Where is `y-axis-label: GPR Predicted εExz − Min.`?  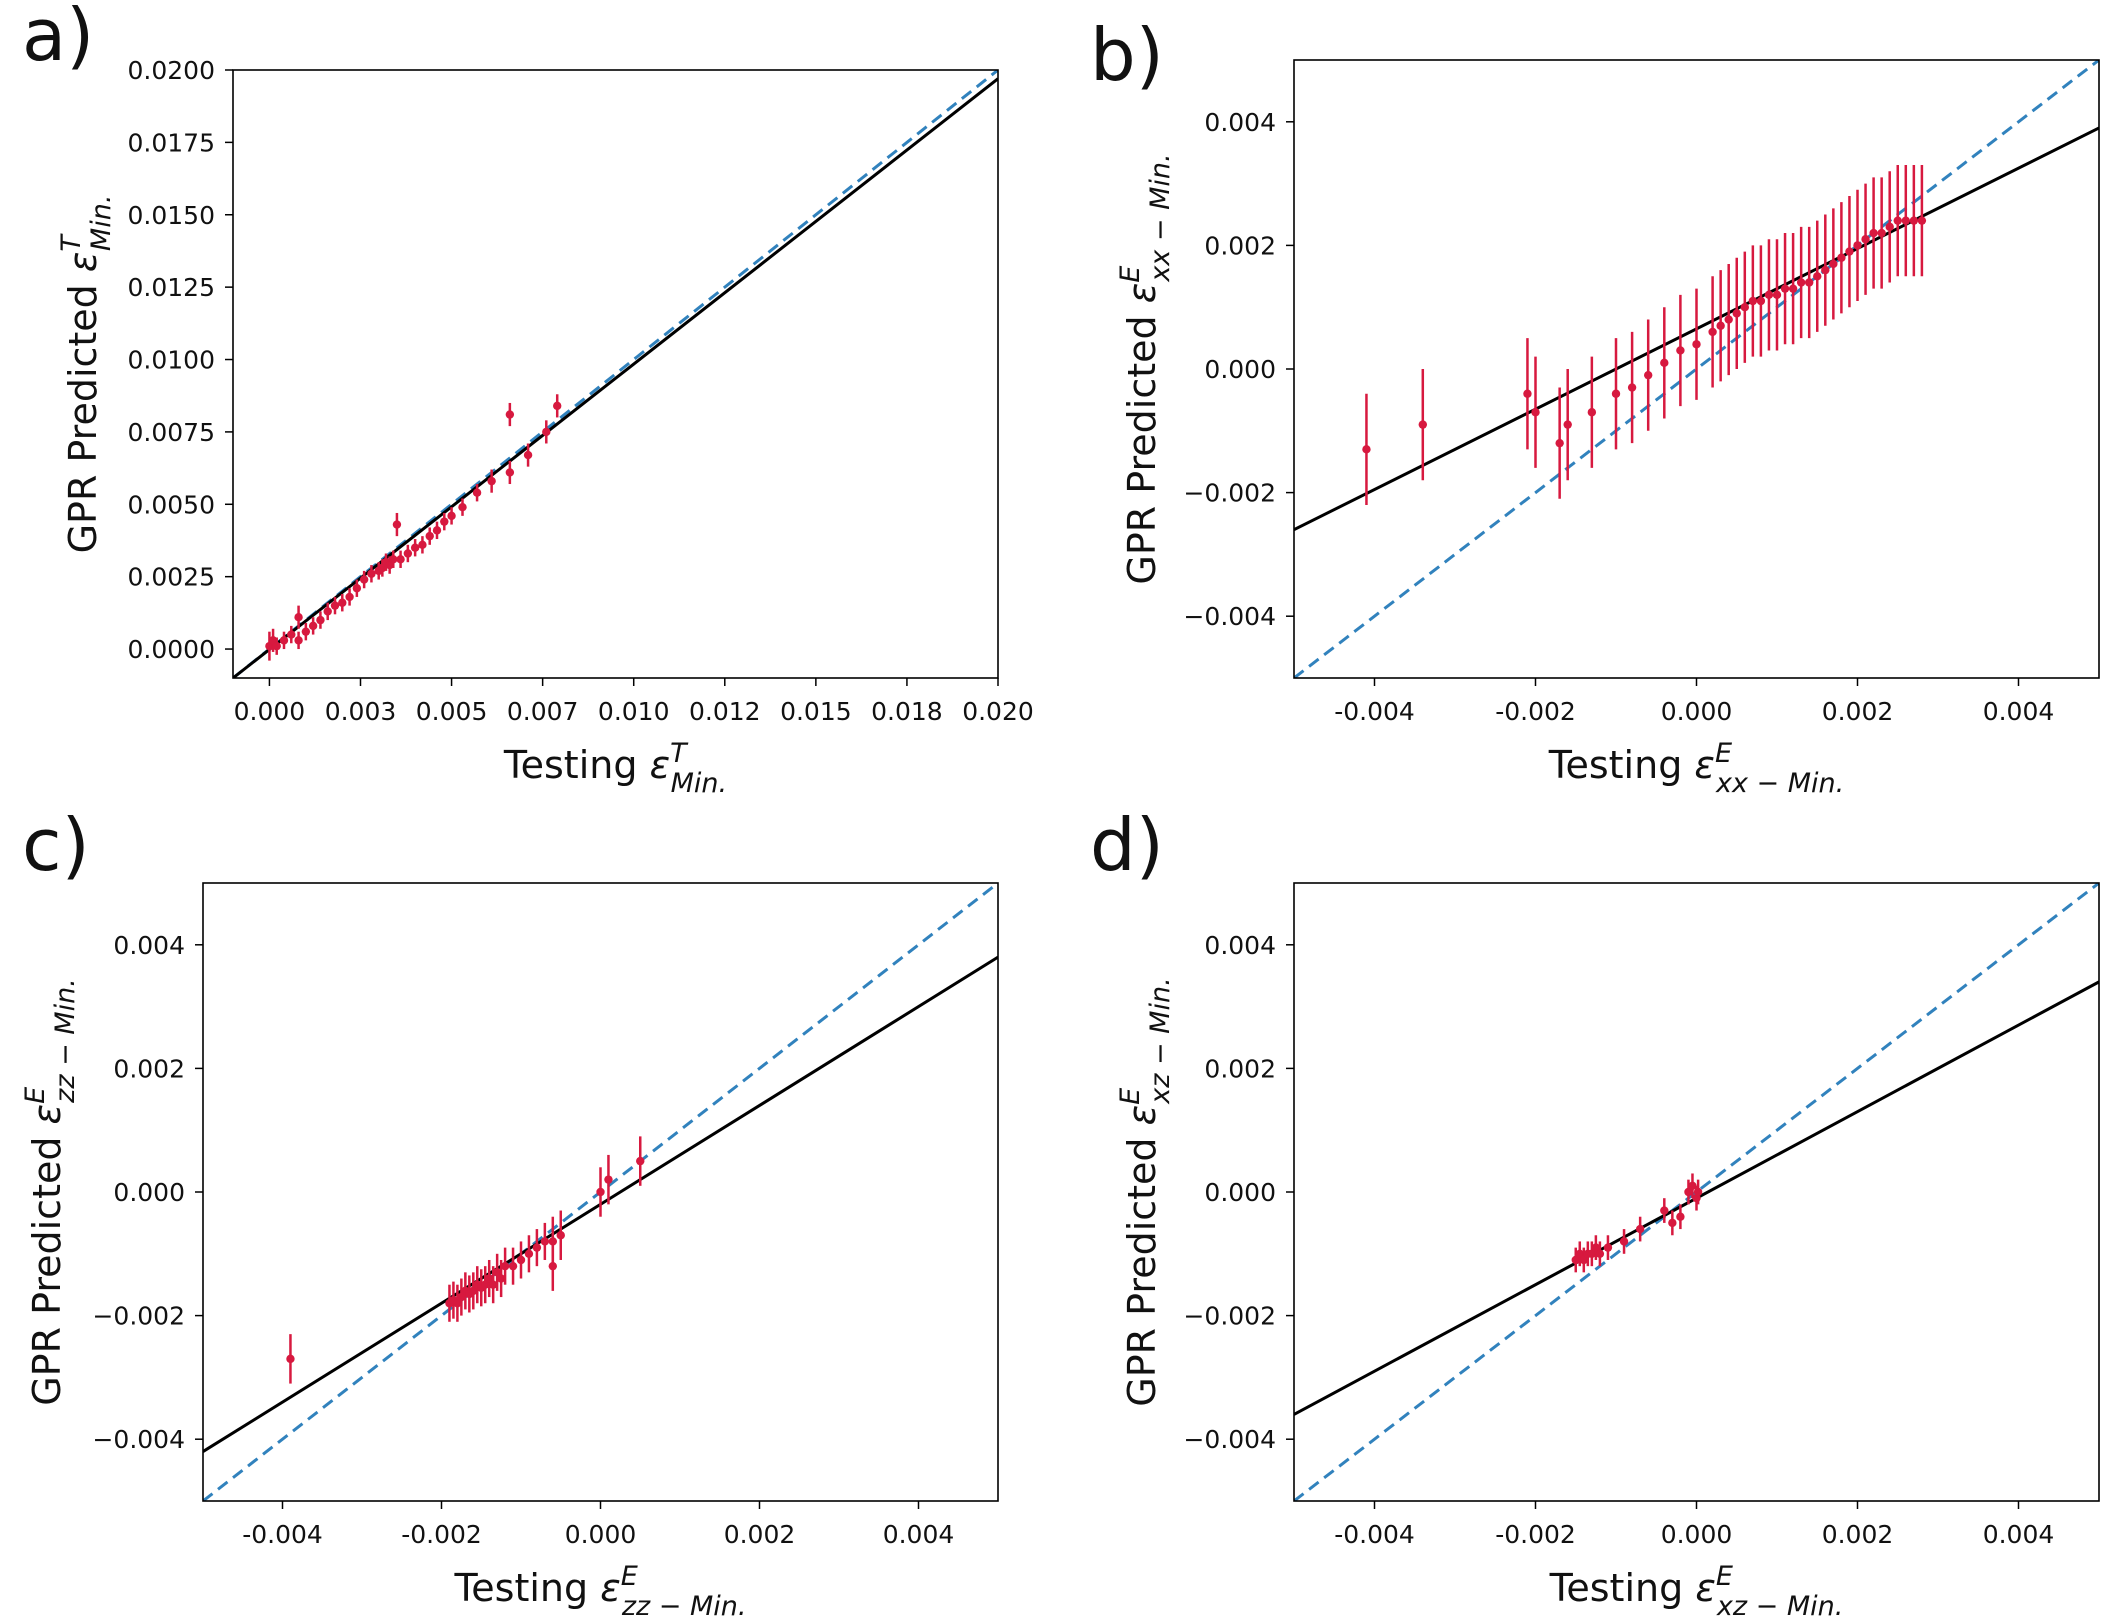 y-axis-label: GPR Predicted εExz − Min. is located at coordinates (1145, 1191).